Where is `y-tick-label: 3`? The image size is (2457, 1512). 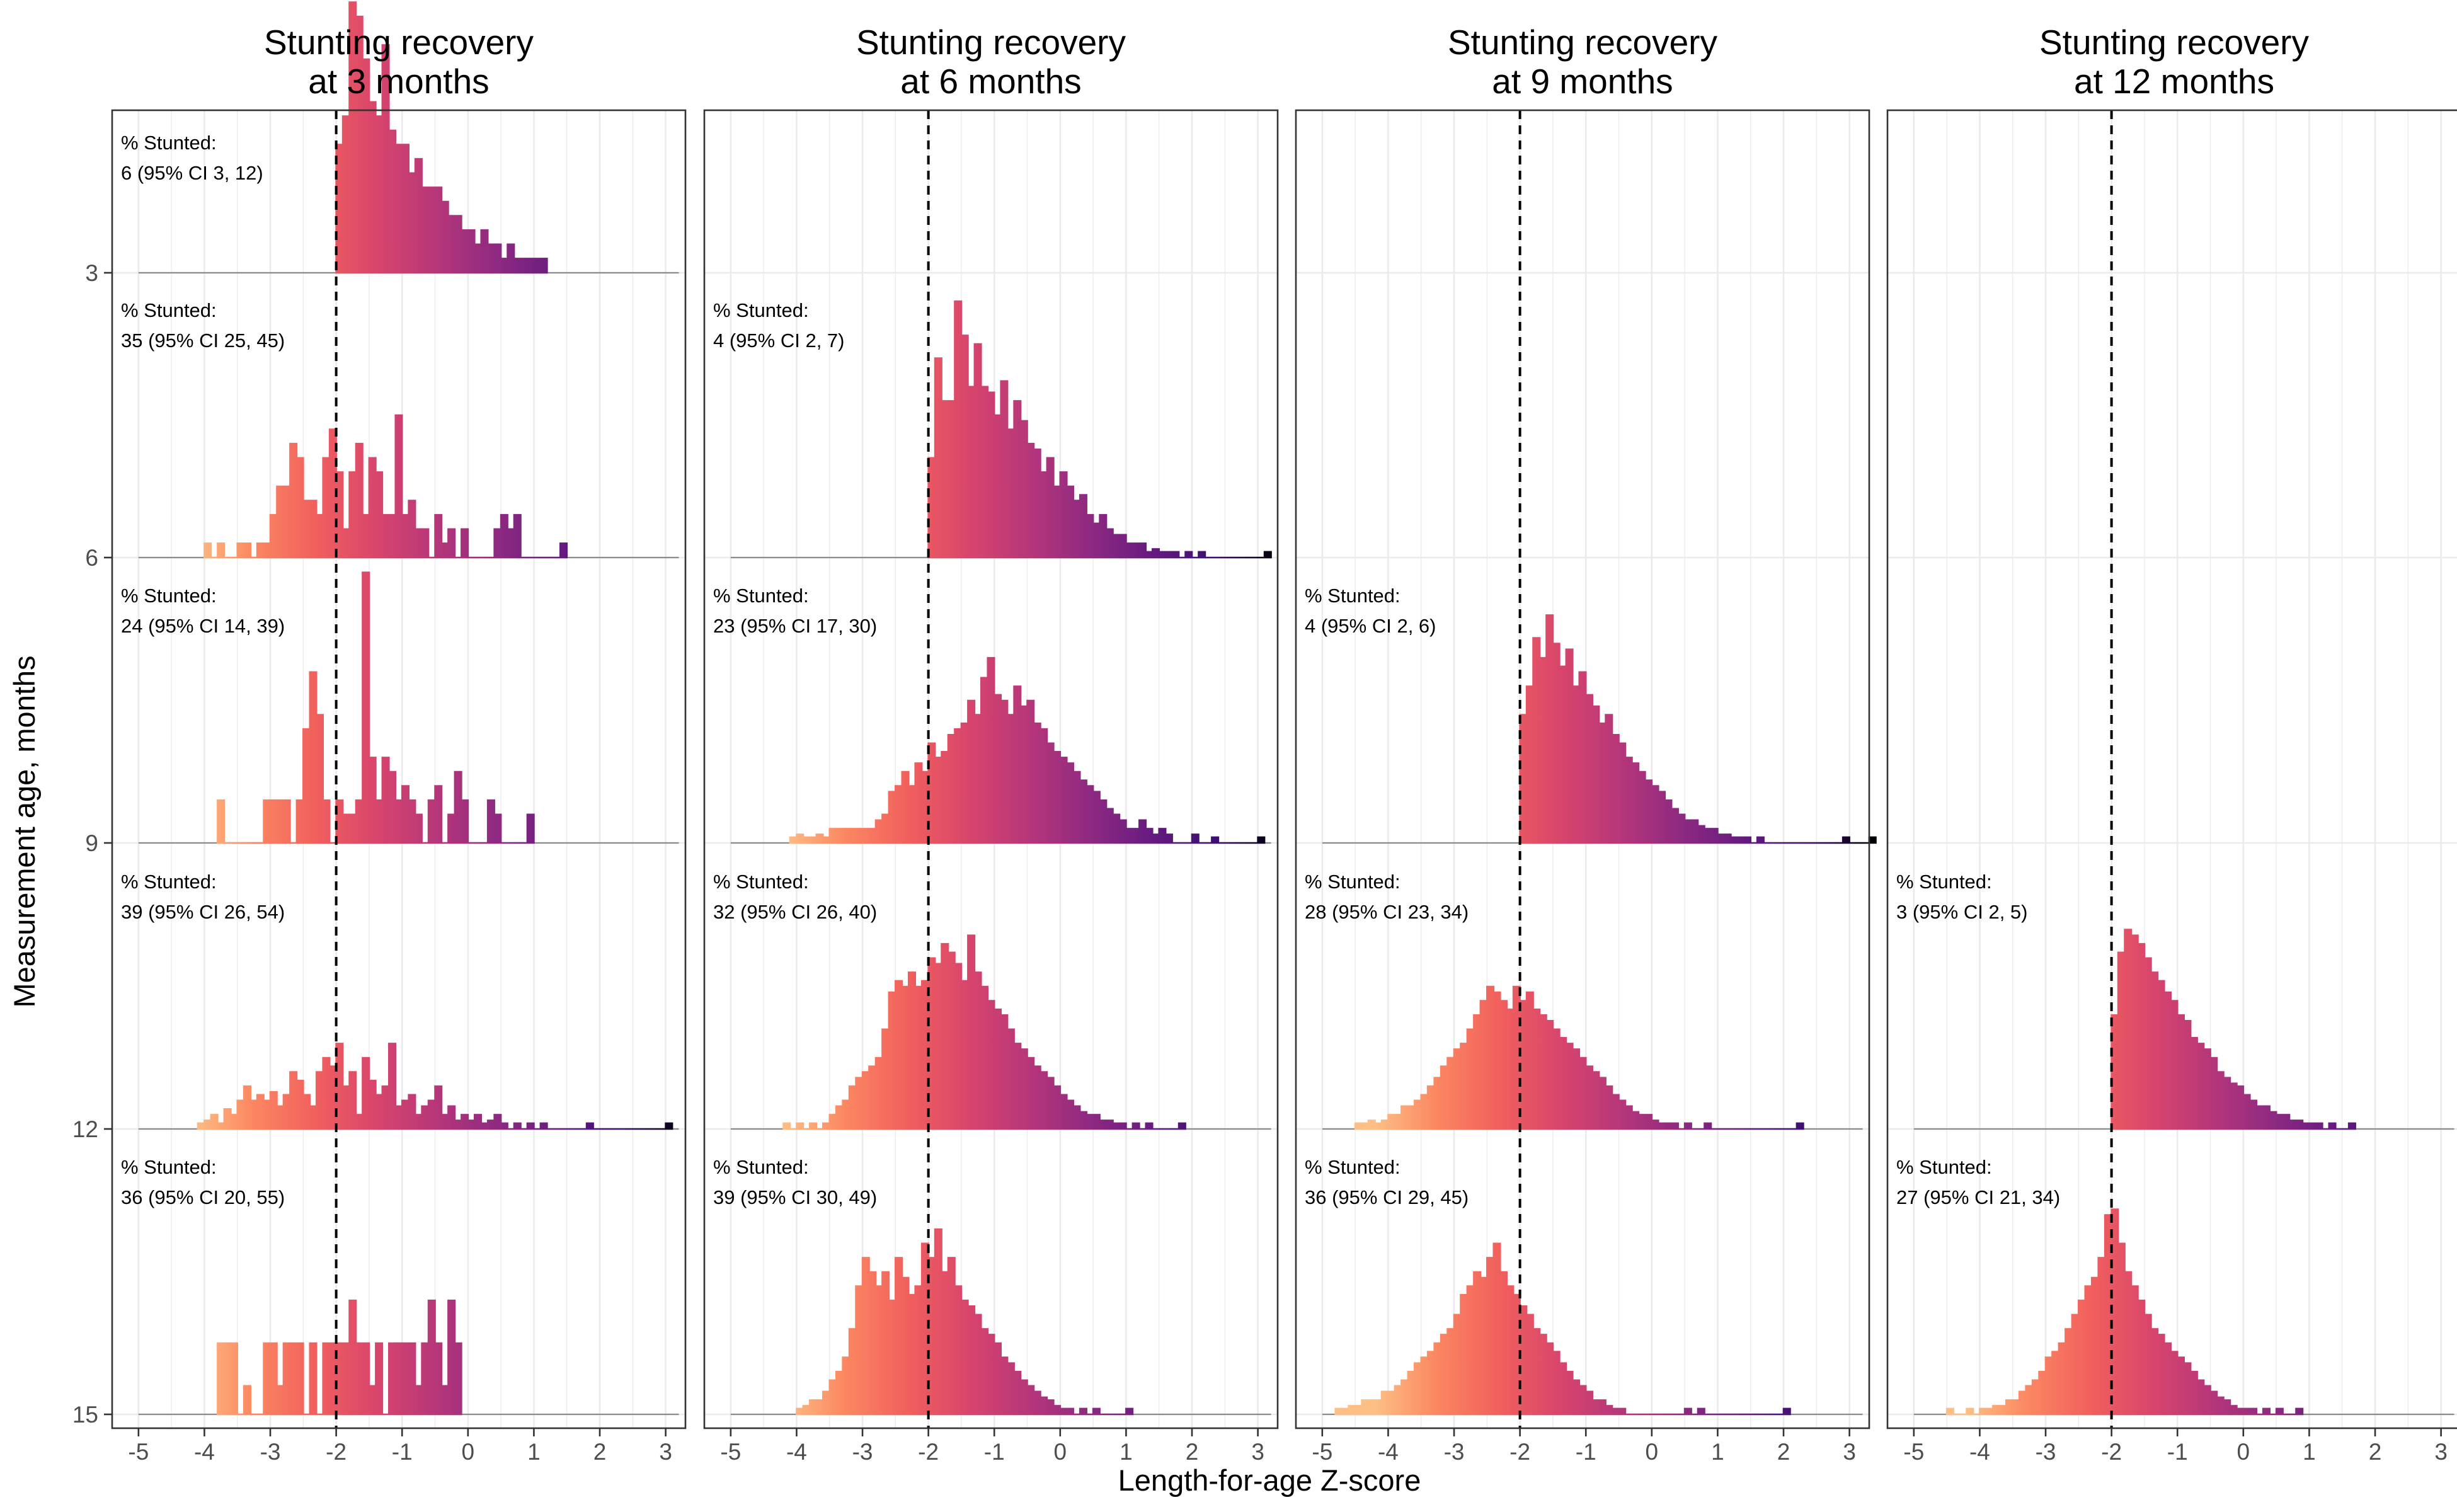
y-tick-label: 3 is located at coordinates (91, 273).